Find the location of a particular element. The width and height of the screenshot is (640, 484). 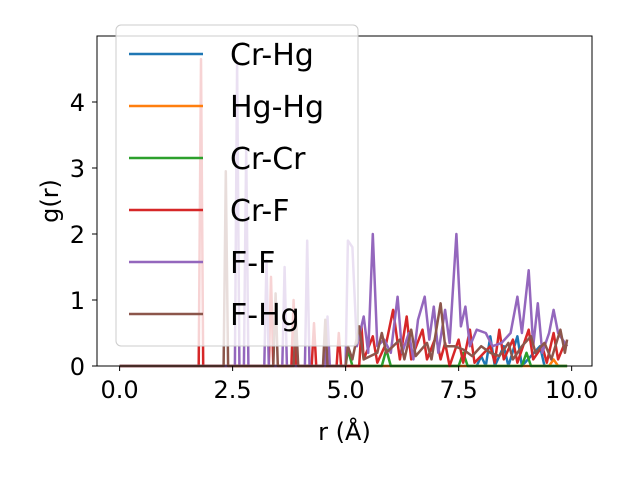

legend-label: Hg-Hg is located at coordinates (277, 107).